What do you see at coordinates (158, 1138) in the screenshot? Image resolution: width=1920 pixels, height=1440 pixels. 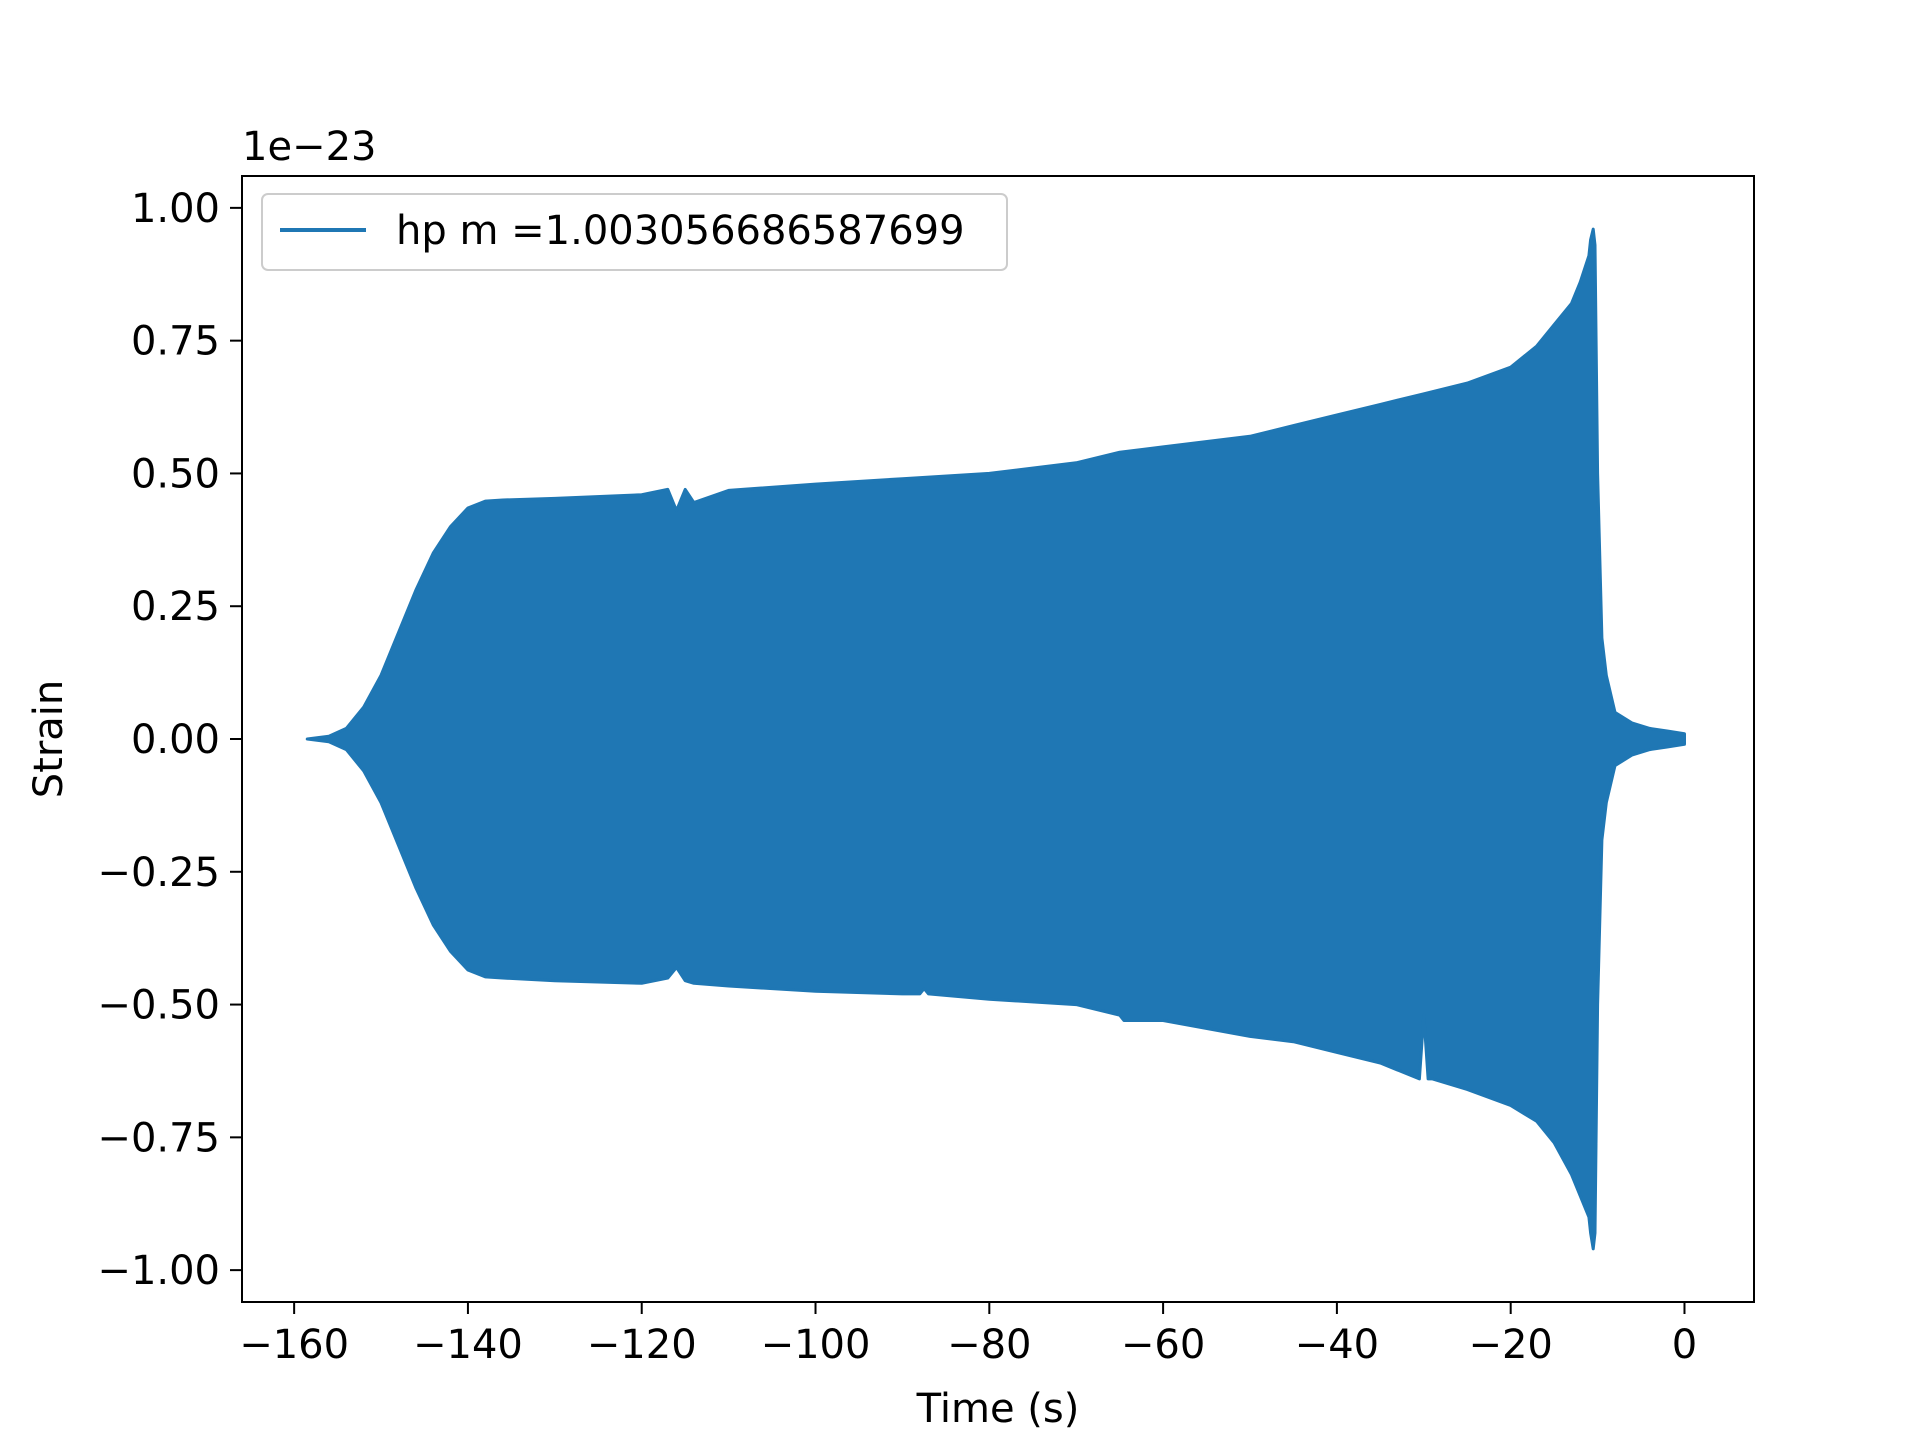 I see `y-tick-label: −0.75` at bounding box center [158, 1138].